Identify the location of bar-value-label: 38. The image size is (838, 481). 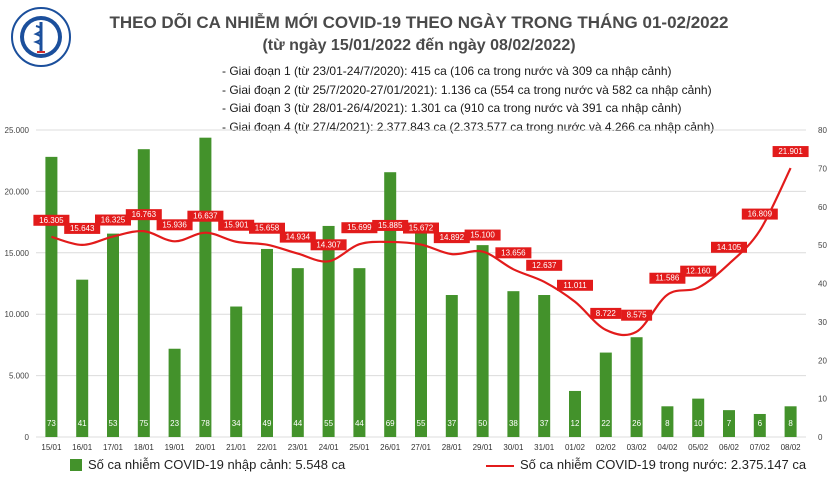
(513, 423).